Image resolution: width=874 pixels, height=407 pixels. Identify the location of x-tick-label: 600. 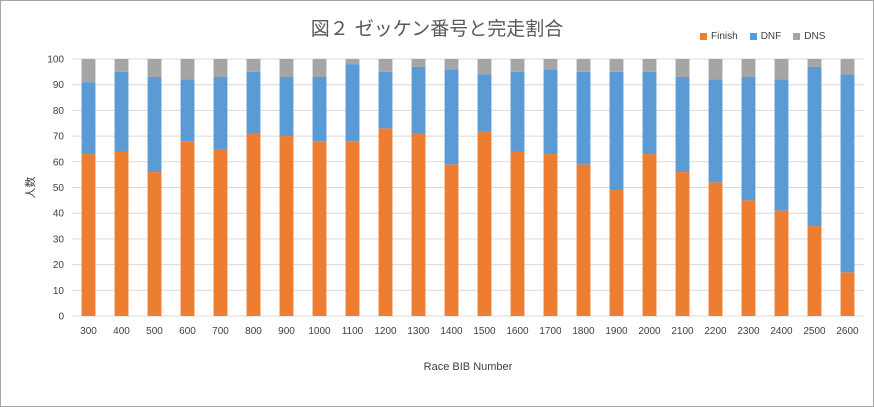
(187, 331).